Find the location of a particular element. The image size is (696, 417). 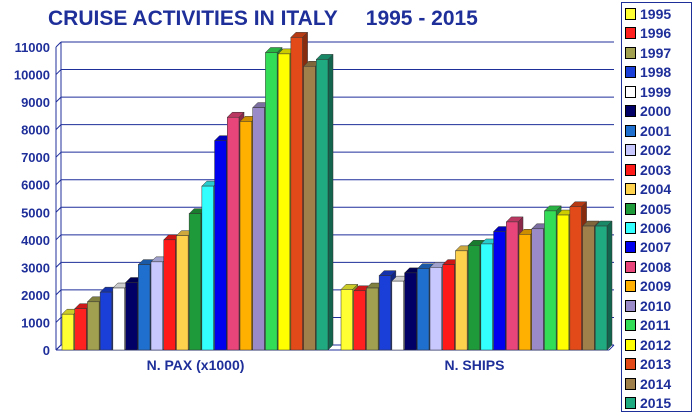

legend-item: 2015 is located at coordinates (648, 403).